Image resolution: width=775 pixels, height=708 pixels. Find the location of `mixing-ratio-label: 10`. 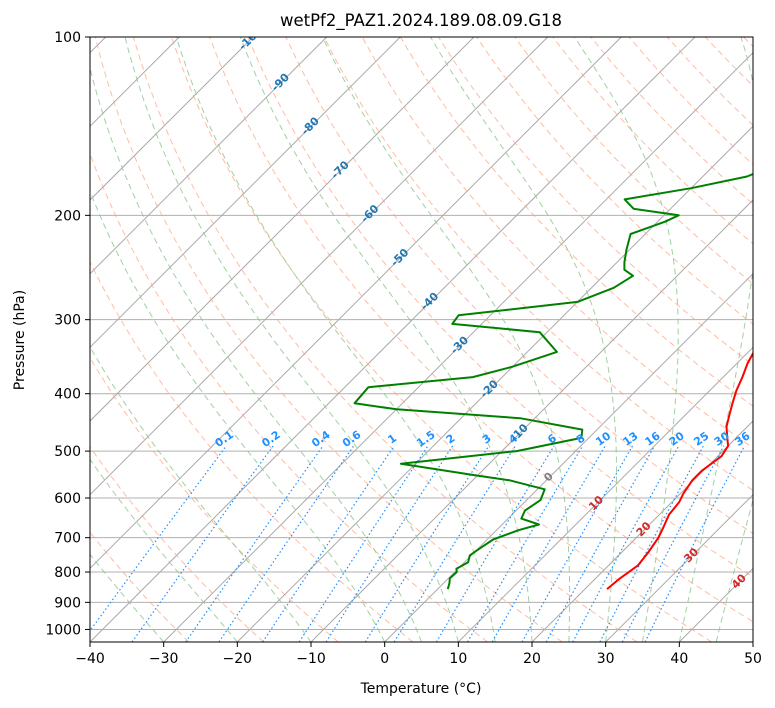

mixing-ratio-label: 10 is located at coordinates (603, 439).